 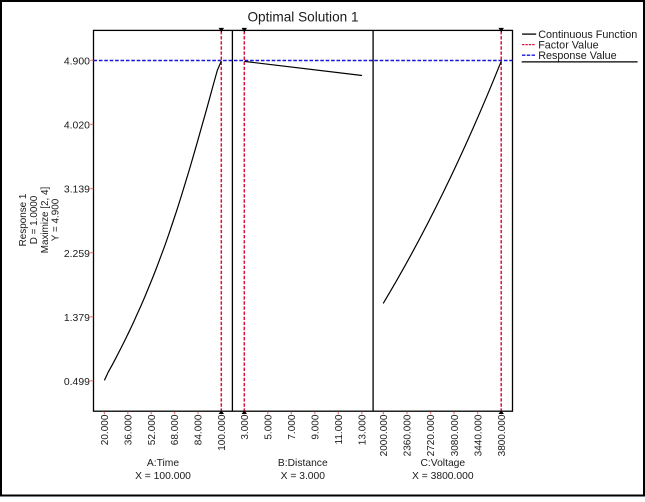 What do you see at coordinates (45, 220) in the screenshot?
I see `svg-text: Maximize [2, 4]` at bounding box center [45, 220].